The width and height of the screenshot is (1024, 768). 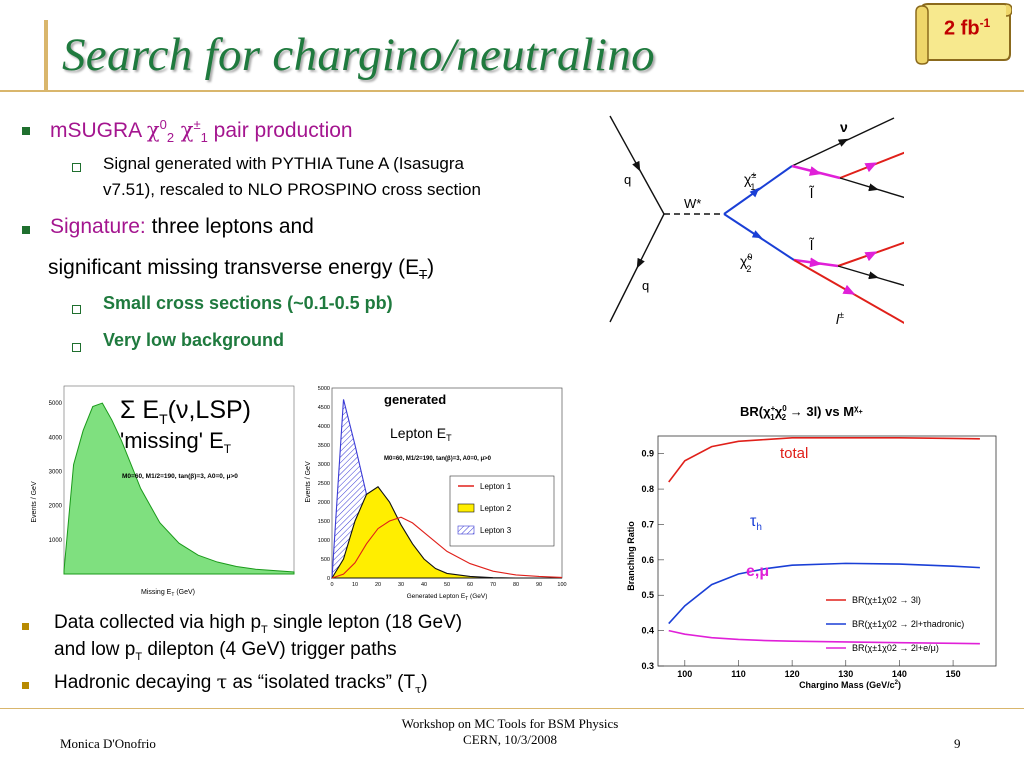 I want to click on plot2-xtick: 70, so click(x=493, y=585).